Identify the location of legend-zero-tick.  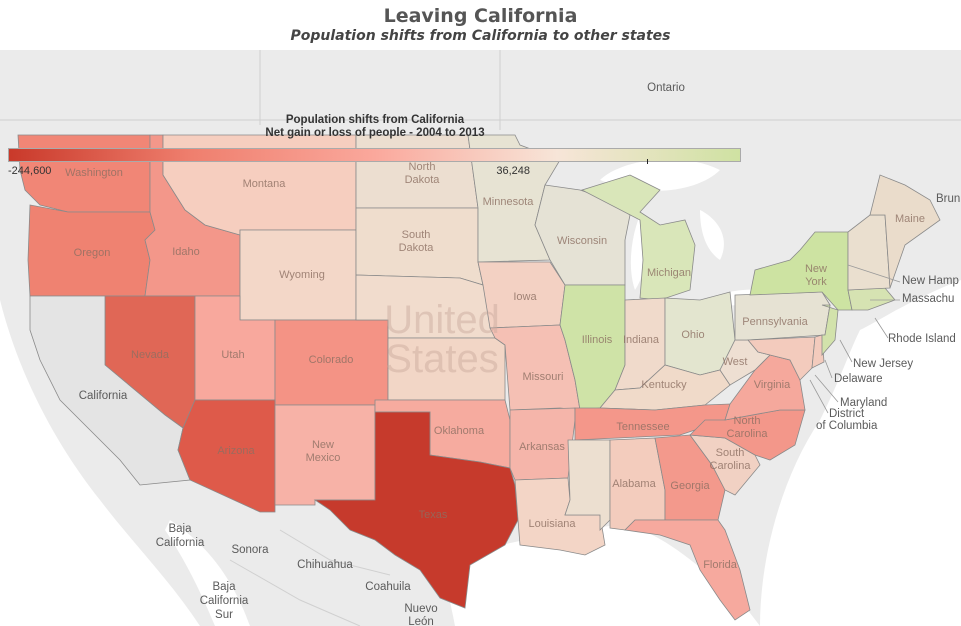
(647, 161).